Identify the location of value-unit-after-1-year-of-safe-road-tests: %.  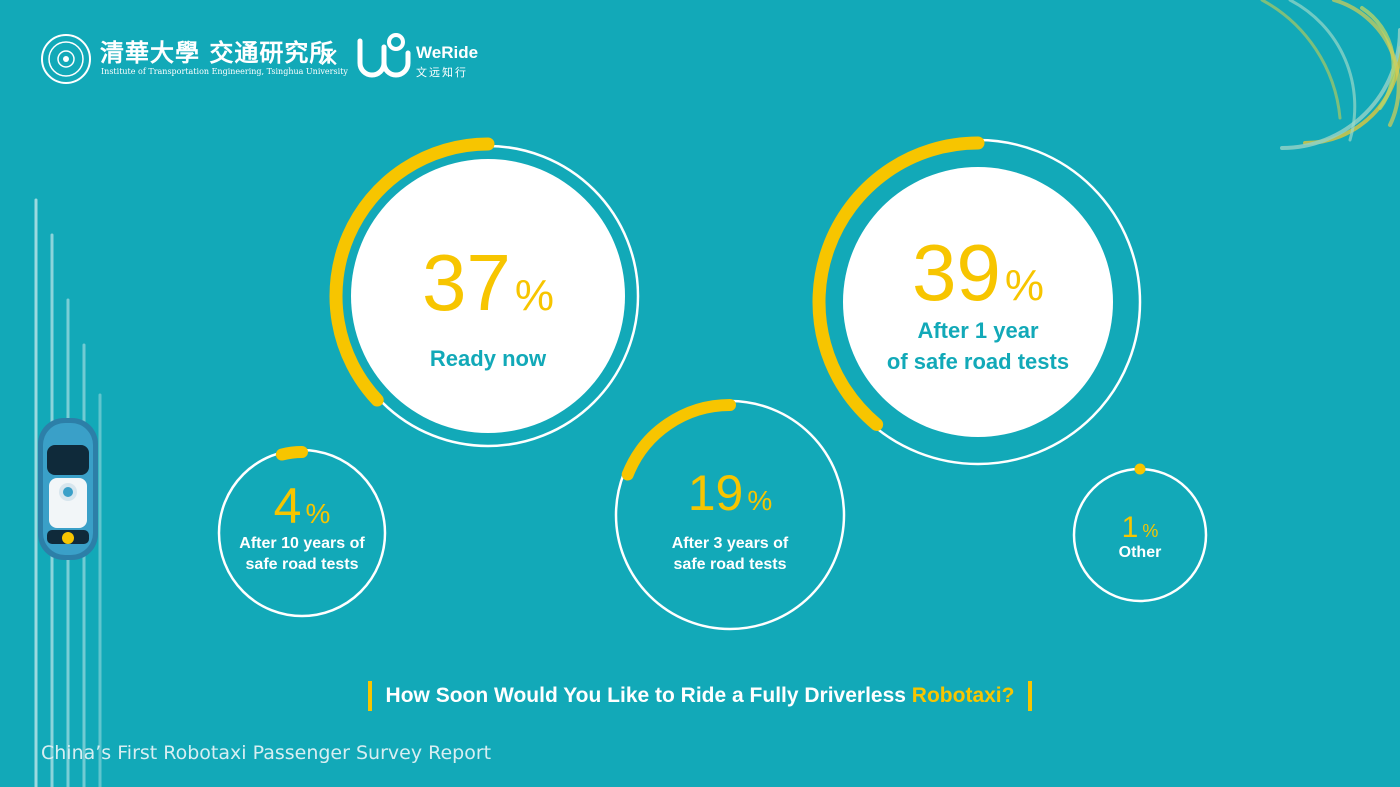
(1024, 285).